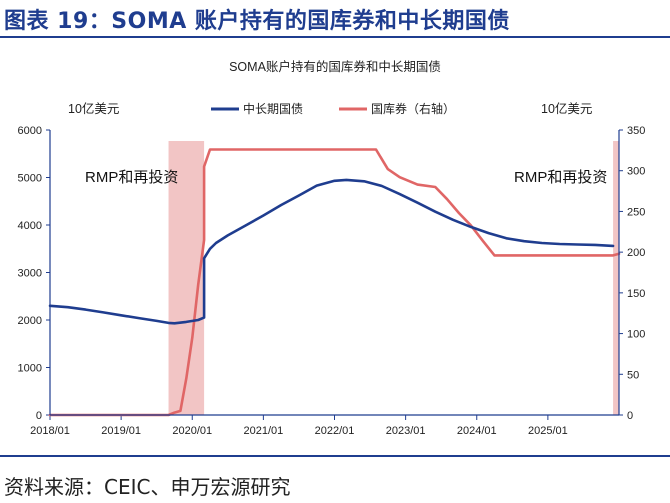 Image resolution: width=670 pixels, height=503 pixels. I want to click on legend-label-bills: 国库券（右轴）, so click(413, 108).